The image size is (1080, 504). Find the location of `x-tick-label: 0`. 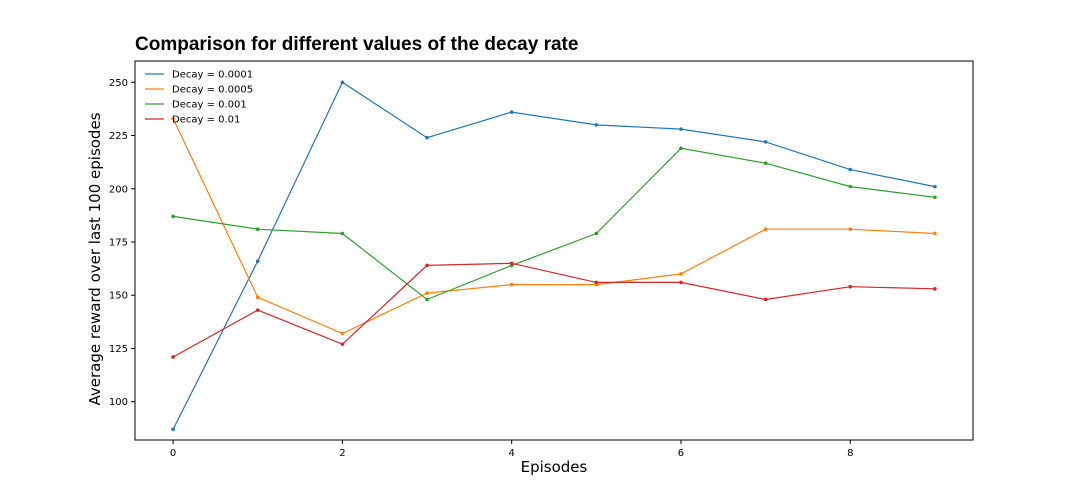

x-tick-label: 0 is located at coordinates (173, 453).